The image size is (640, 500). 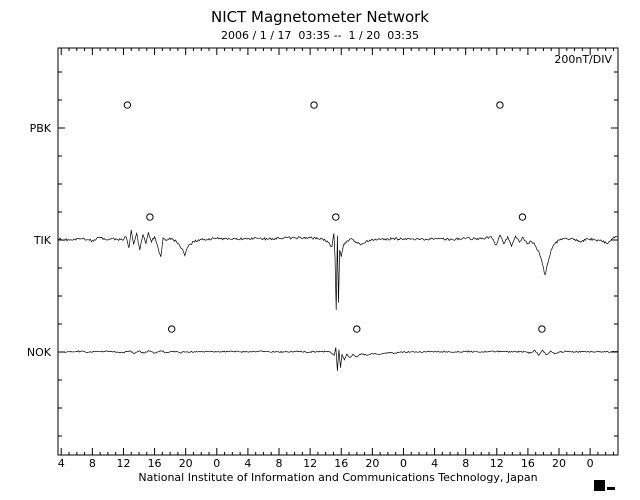 What do you see at coordinates (39, 352) in the screenshot?
I see `station-label-nok: NOK` at bounding box center [39, 352].